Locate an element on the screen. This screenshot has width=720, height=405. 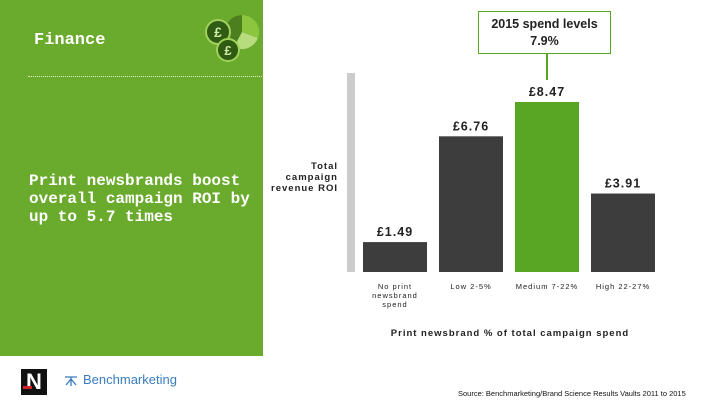
callout-line-1: 2015 spend levels is located at coordinates (544, 24).